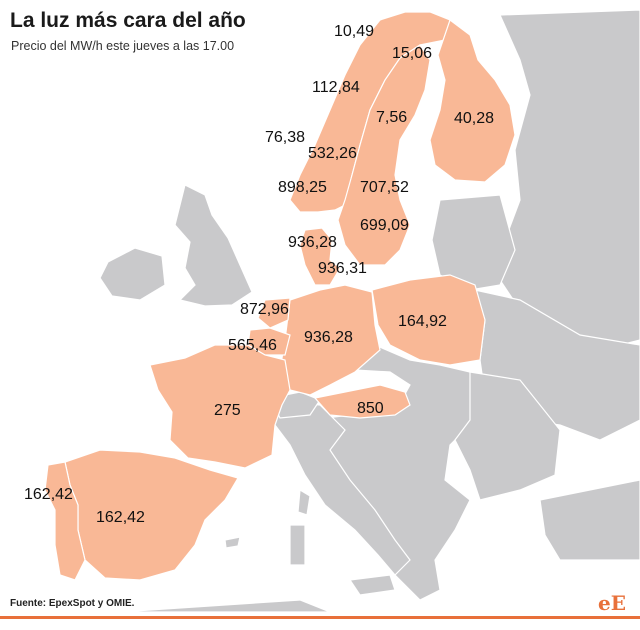 This screenshot has height=630, width=640. What do you see at coordinates (285, 137) in the screenshot?
I see `price-label-norway-west: 76,38` at bounding box center [285, 137].